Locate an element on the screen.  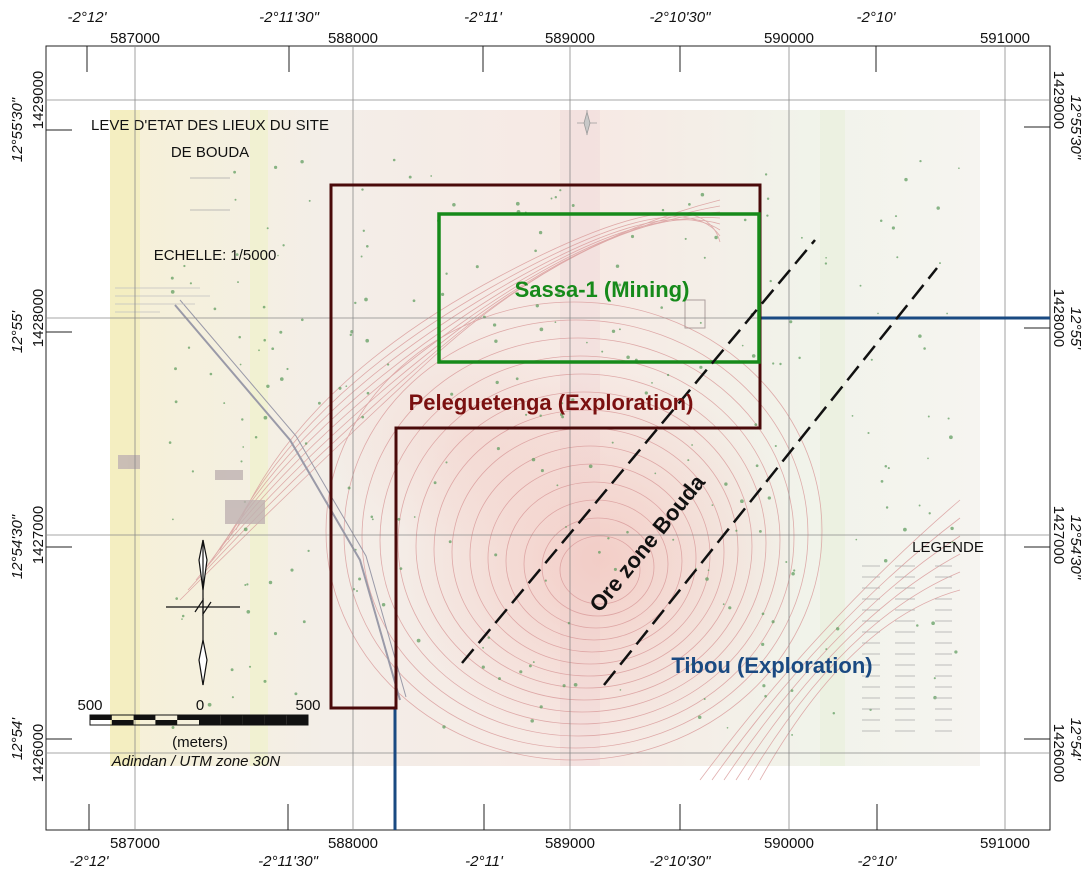
longitude-label-bottom: -2°10' is located at coordinates (878, 861).